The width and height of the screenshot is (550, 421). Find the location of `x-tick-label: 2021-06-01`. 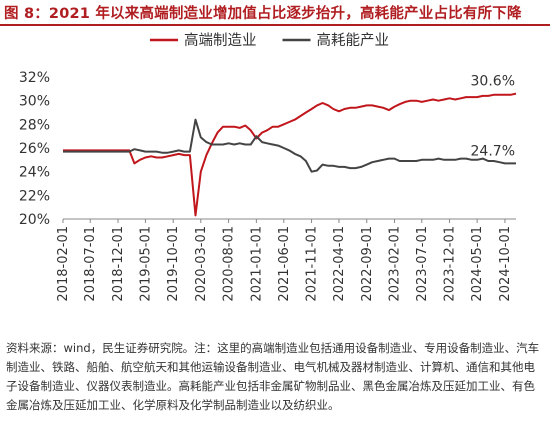

x-tick-label: 2021-06-01 is located at coordinates (284, 264).